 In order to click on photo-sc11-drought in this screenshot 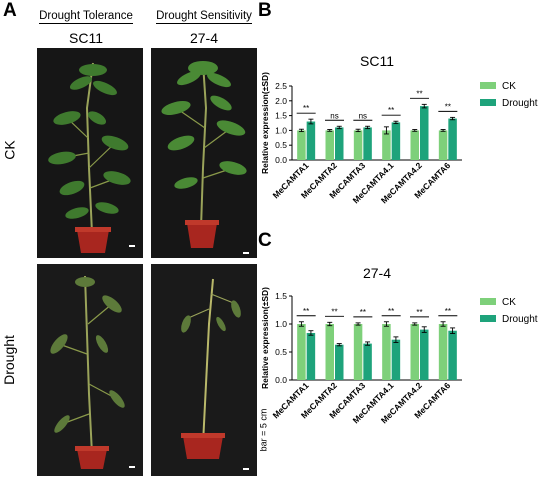, I will do `click(90, 370)`.